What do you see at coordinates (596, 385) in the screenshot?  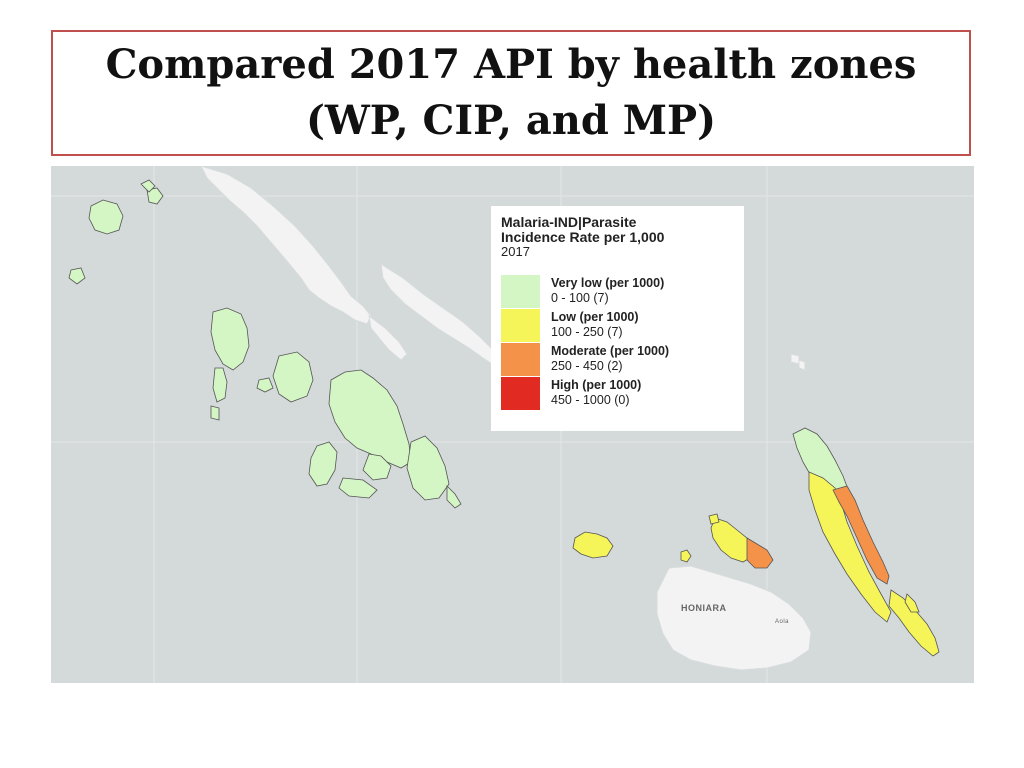 I see `legend-label-high: High (per 1000)` at bounding box center [596, 385].